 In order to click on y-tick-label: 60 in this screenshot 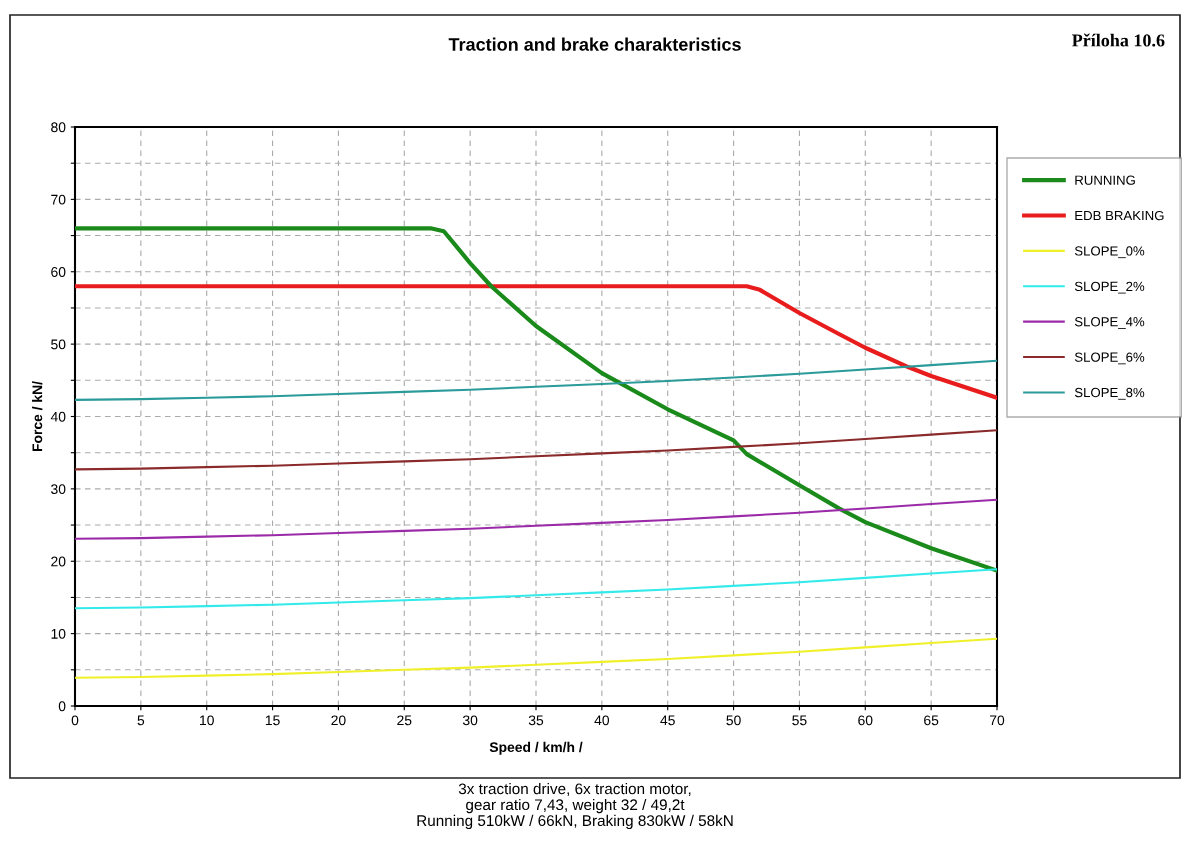, I will do `click(58, 272)`.